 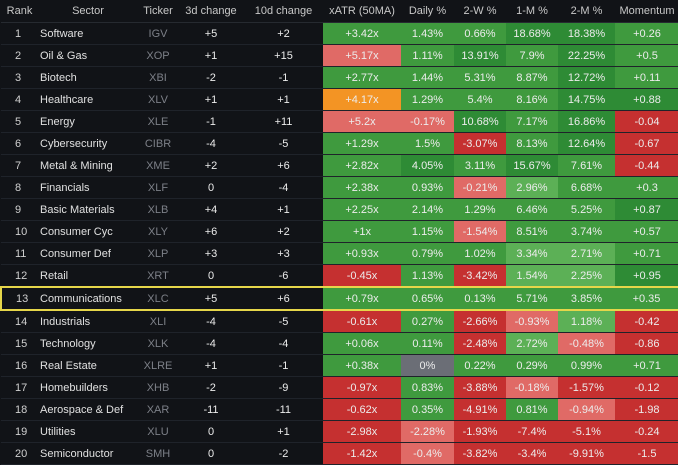 I want to click on two-week-pct-cell: -2.48%, so click(x=480, y=343).